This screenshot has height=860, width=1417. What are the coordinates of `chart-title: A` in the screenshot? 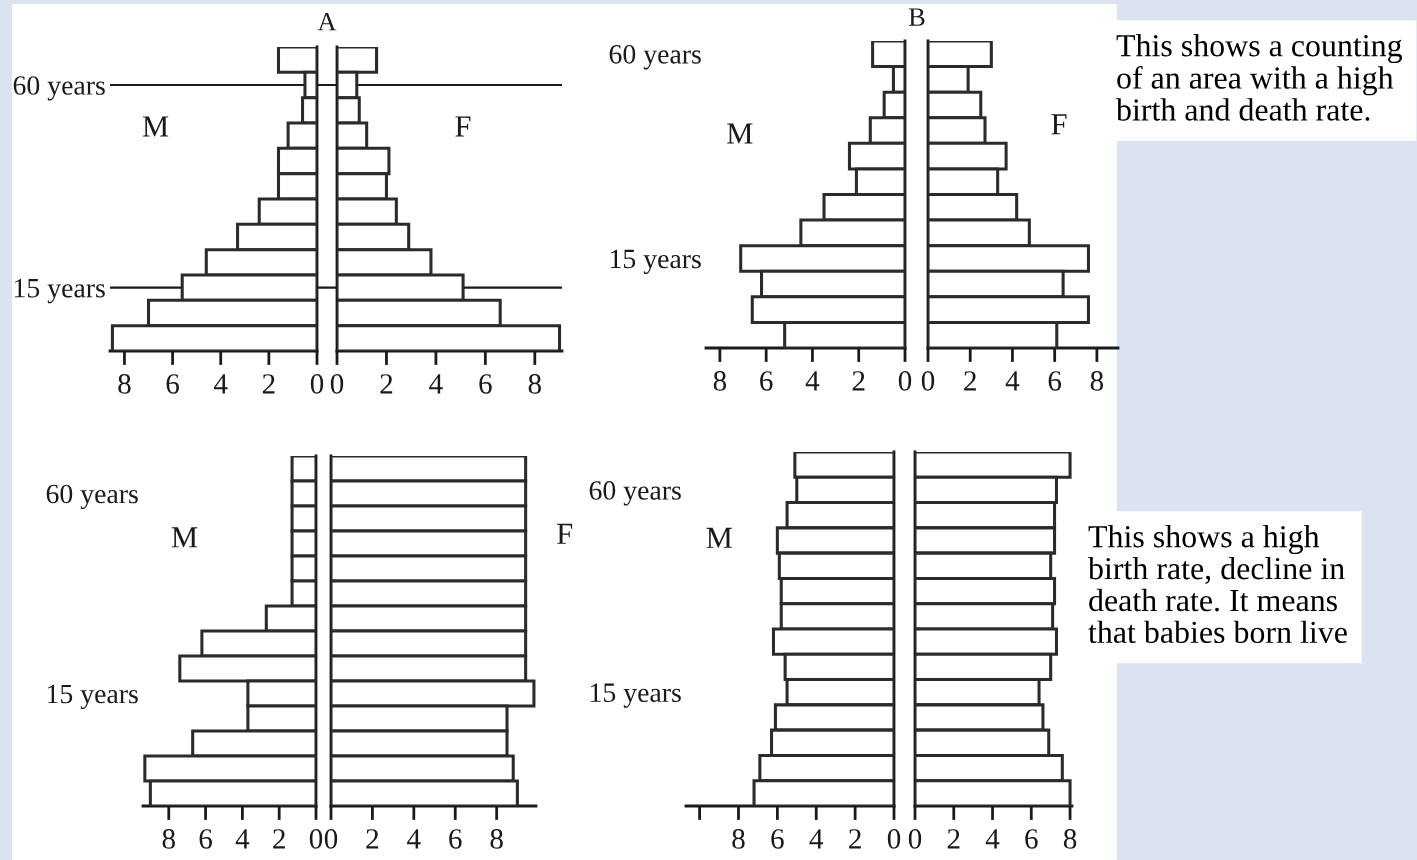 It's located at (327, 21).